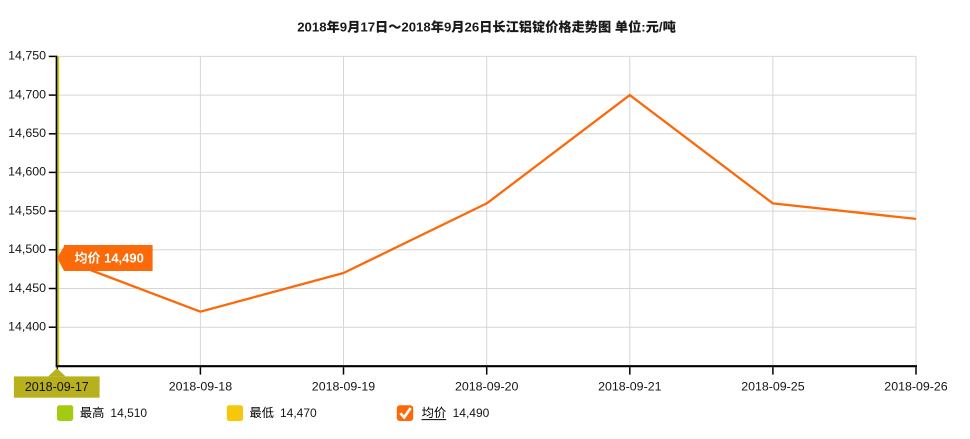 The image size is (970, 439). Describe the element at coordinates (27, 56) in the screenshot. I see `svg-text: 14,750` at that location.